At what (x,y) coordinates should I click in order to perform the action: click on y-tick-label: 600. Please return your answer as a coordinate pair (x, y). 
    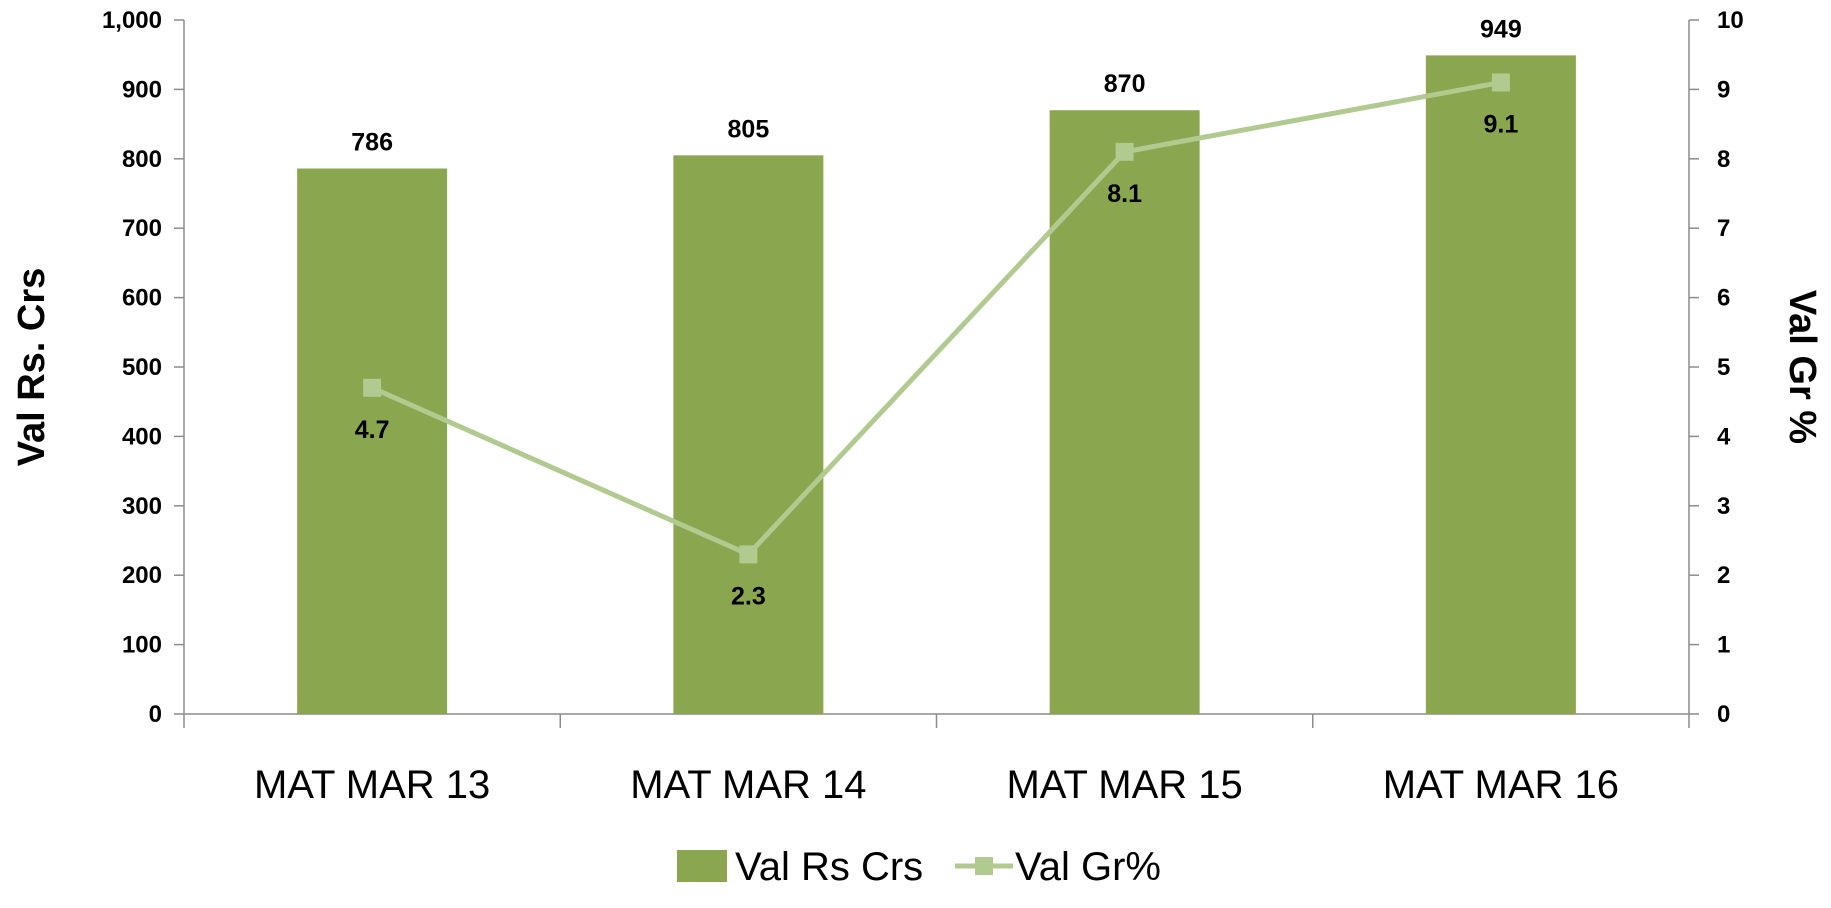
    Looking at the image, I should click on (142, 298).